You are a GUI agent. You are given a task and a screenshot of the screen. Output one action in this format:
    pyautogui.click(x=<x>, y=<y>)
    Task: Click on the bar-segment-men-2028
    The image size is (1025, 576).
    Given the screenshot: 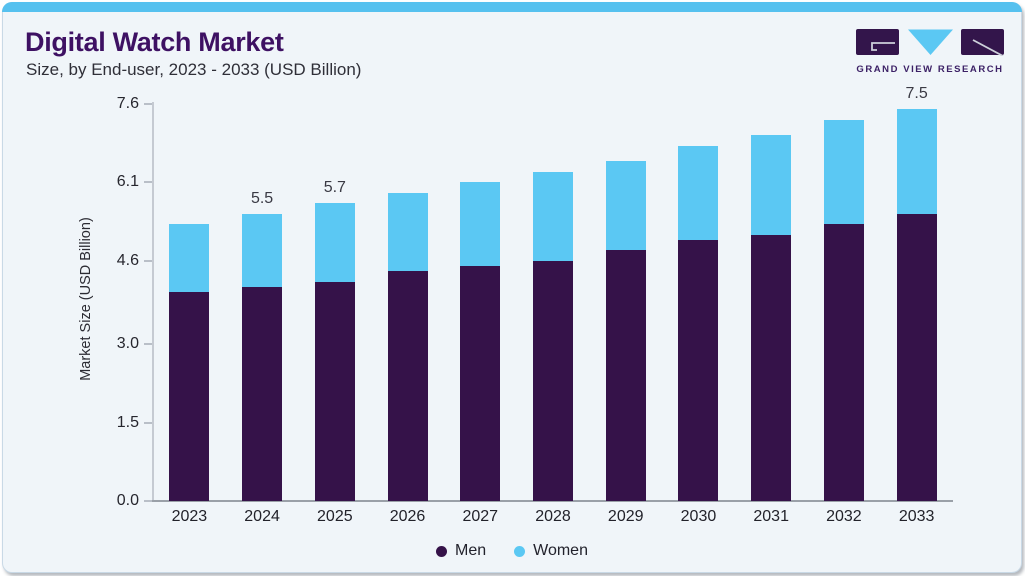 What is the action you would take?
    pyautogui.click(x=553, y=380)
    